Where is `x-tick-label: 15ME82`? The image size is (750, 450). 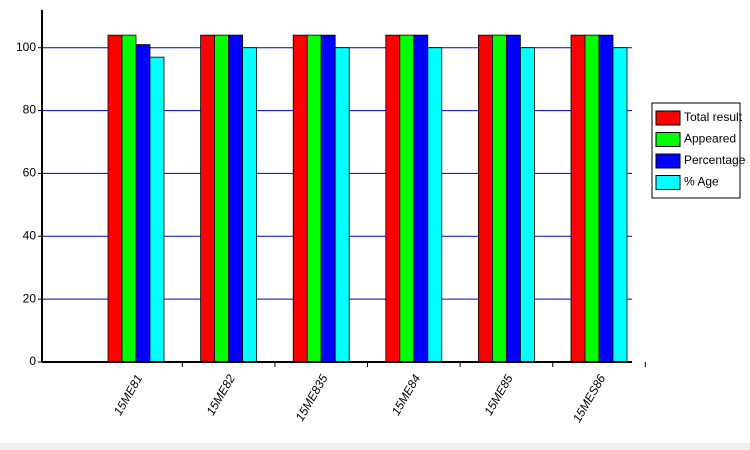
x-tick-label: 15ME82 is located at coordinates (220, 395).